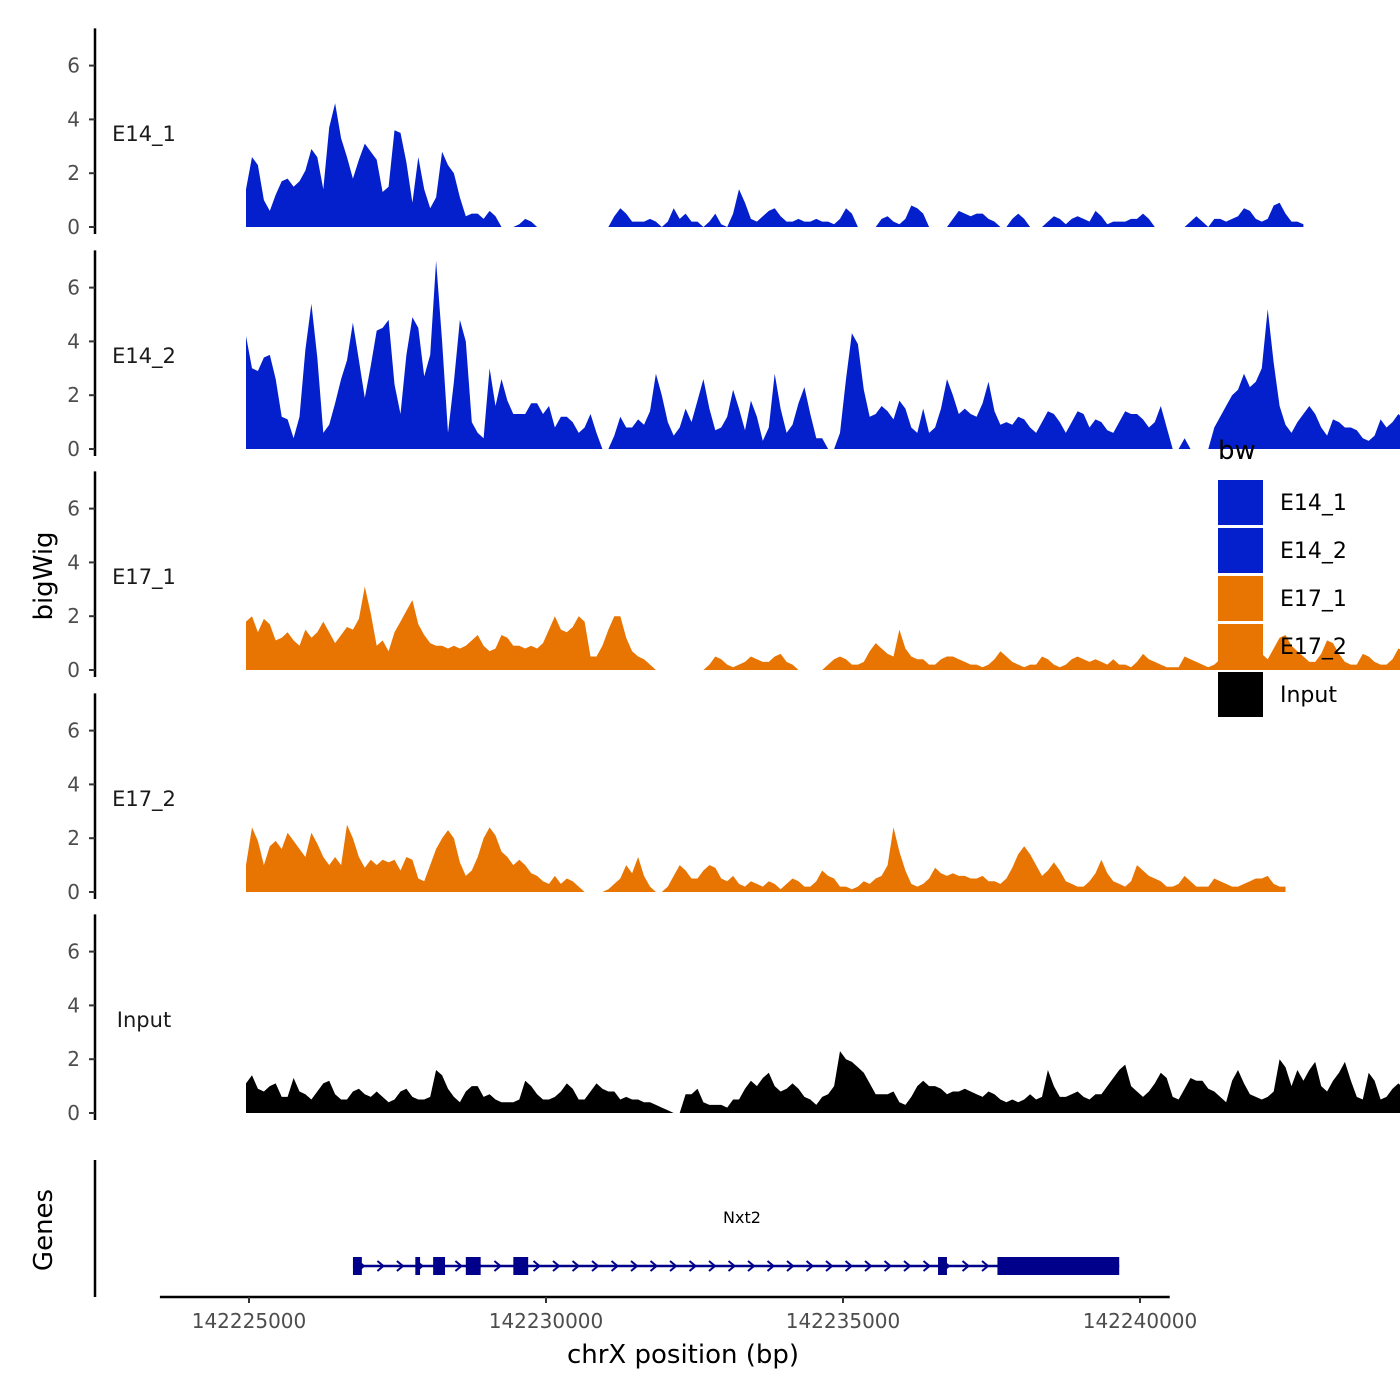 The height and width of the screenshot is (1400, 1400). Describe the element at coordinates (678, 1314) in the screenshot. I see `x-axis: 142225000 142230000 142235000 142240000` at that location.